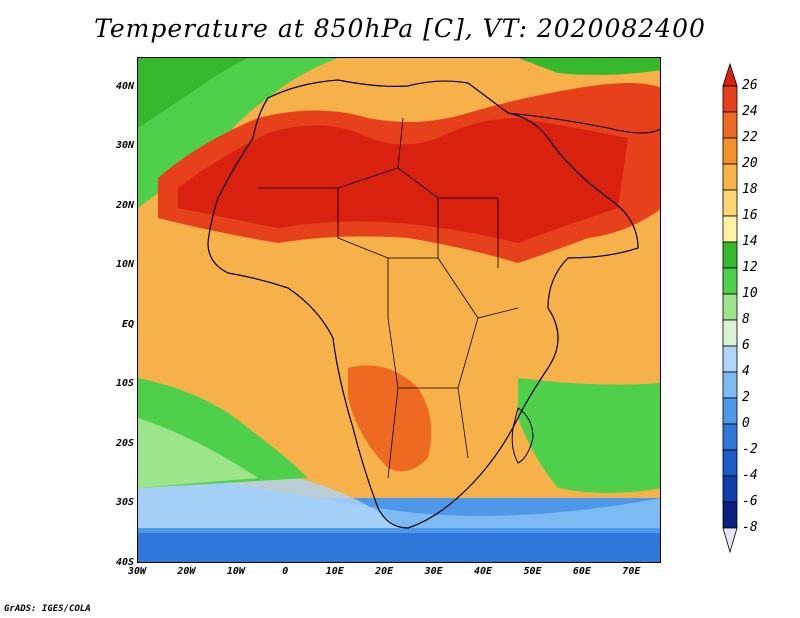  Describe the element at coordinates (235, 571) in the screenshot. I see `lon-label: 10W` at that location.